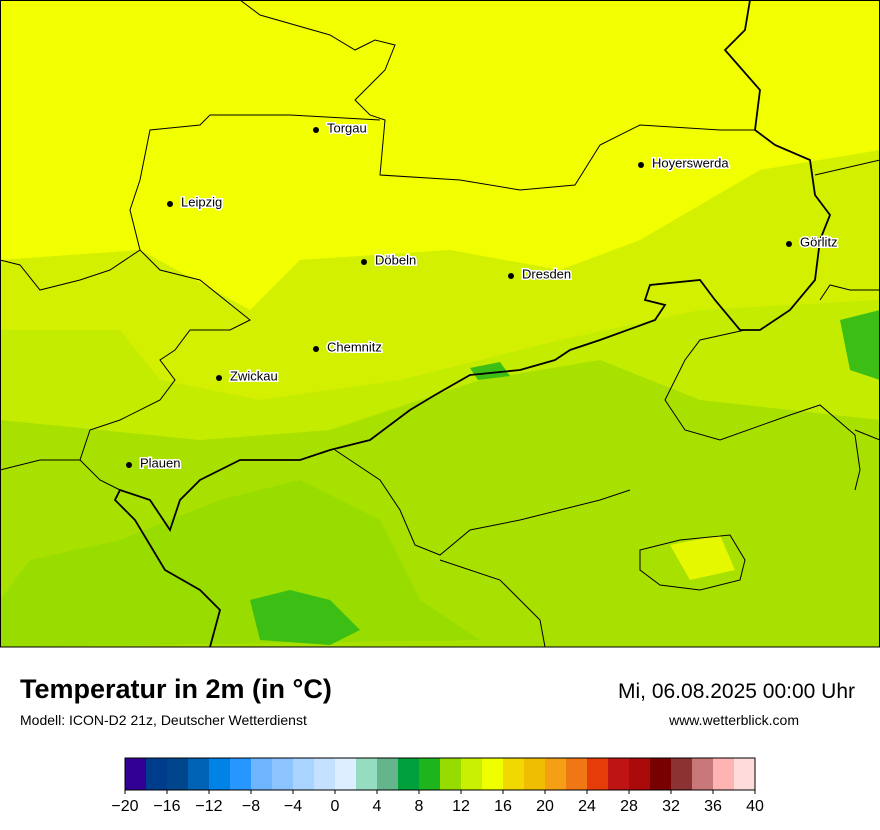 Image resolution: width=880 pixels, height=830 pixels. I want to click on colorbar: −20 −16 −12 −8 −4 0 4 8 12 16 20 24 28 32 36 40, so click(437, 786).